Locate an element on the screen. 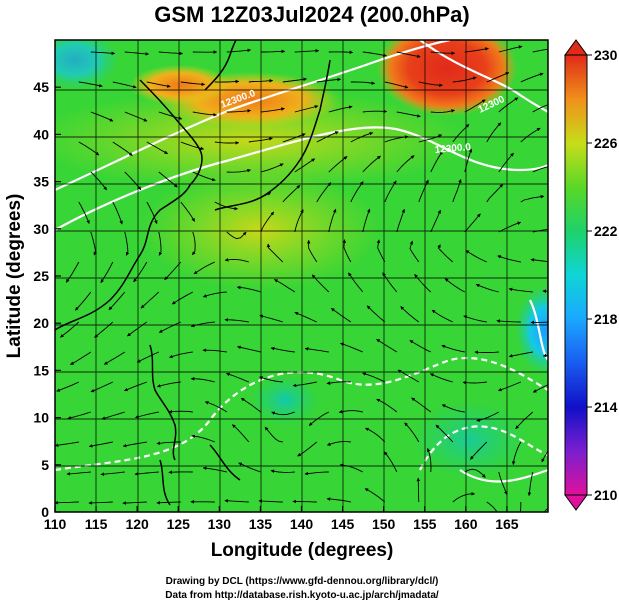 Image resolution: width=619 pixels, height=605 pixels. warm-band-japan is located at coordinates (260, 230).